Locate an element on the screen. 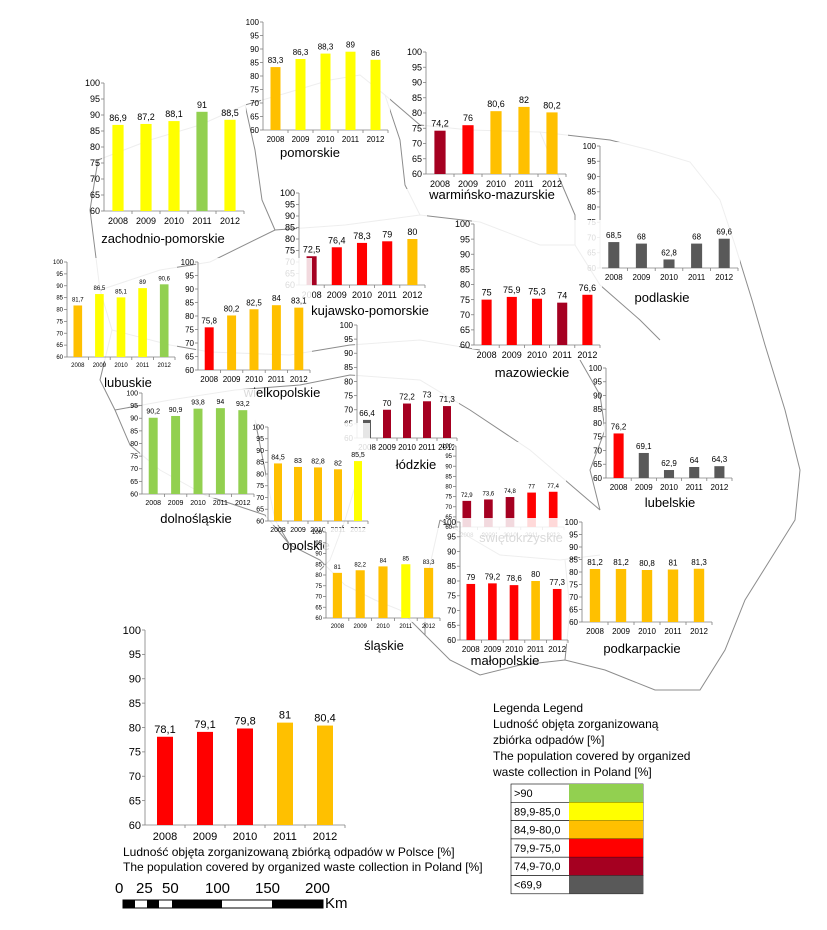 The image size is (827, 930). data-label-2009: 76,4 is located at coordinates (337, 240).